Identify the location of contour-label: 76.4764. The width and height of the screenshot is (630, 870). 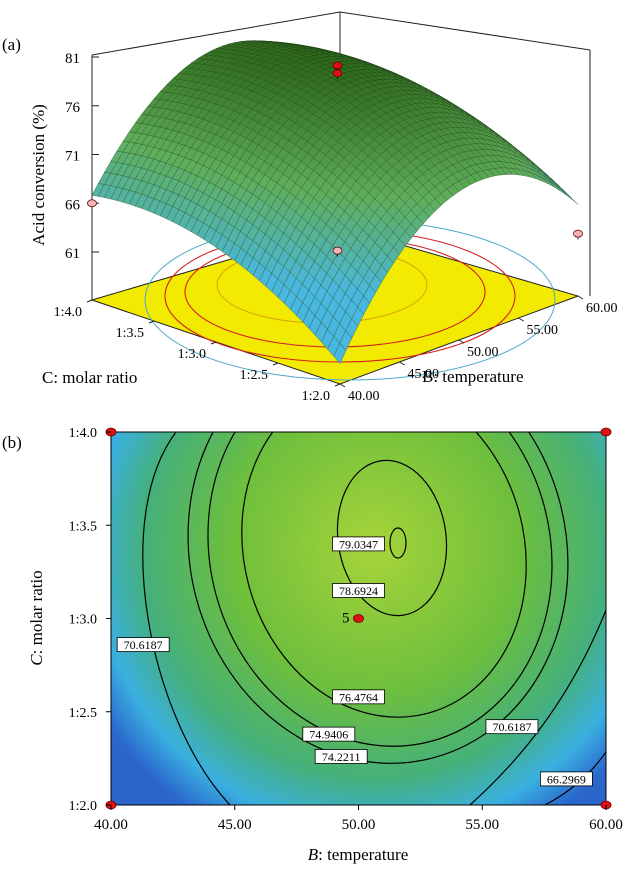
(358, 697).